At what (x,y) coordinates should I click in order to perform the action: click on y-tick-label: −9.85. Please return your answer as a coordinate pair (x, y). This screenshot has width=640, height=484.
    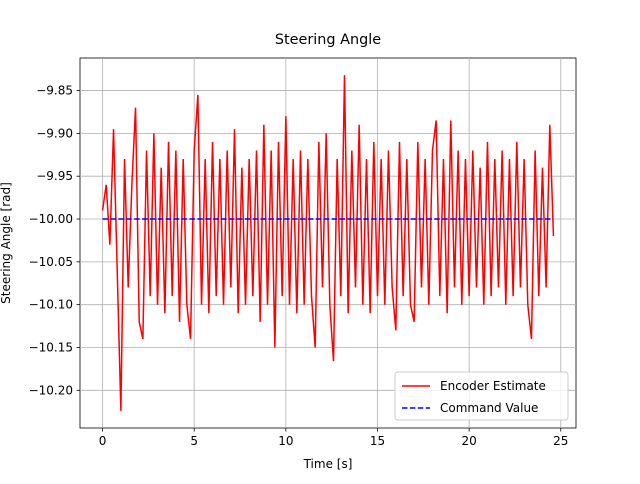
    Looking at the image, I should click on (54, 91).